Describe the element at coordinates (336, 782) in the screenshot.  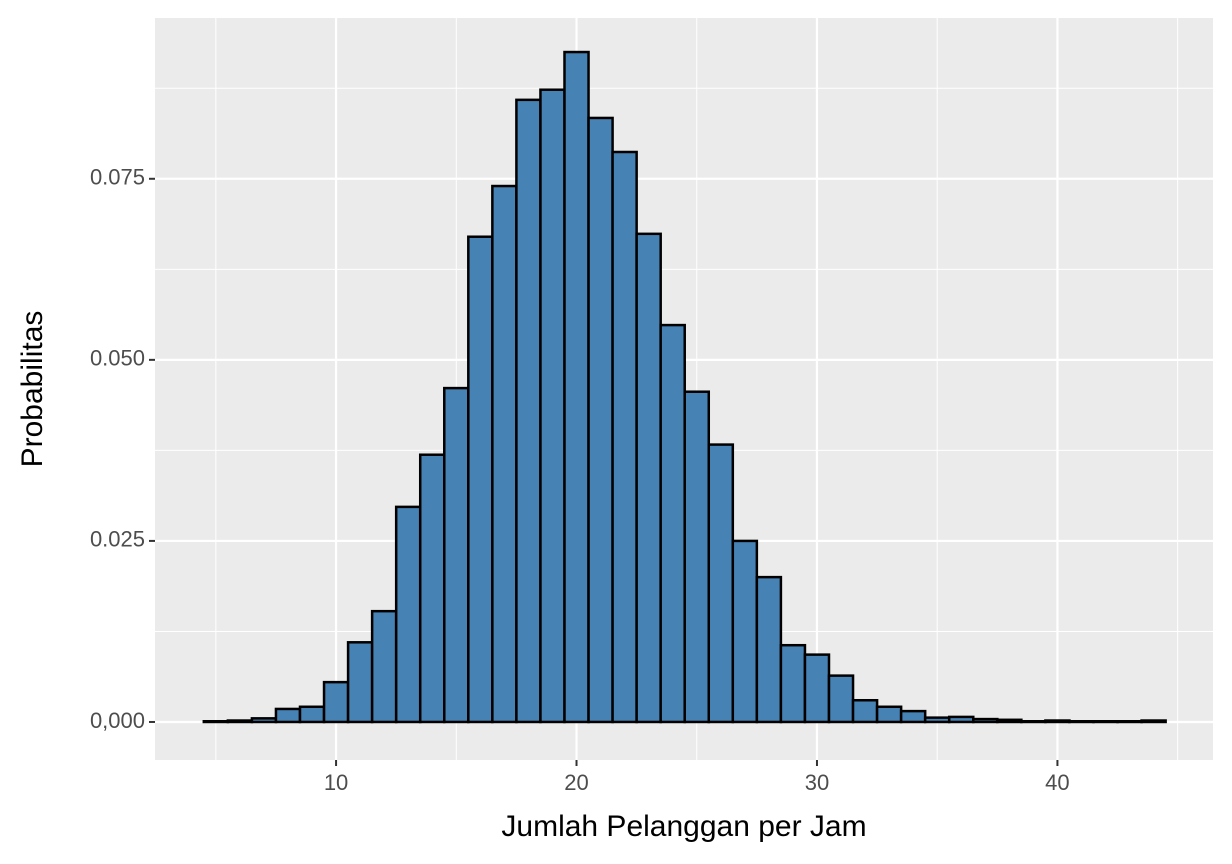
I see `x-tick-label: 10` at that location.